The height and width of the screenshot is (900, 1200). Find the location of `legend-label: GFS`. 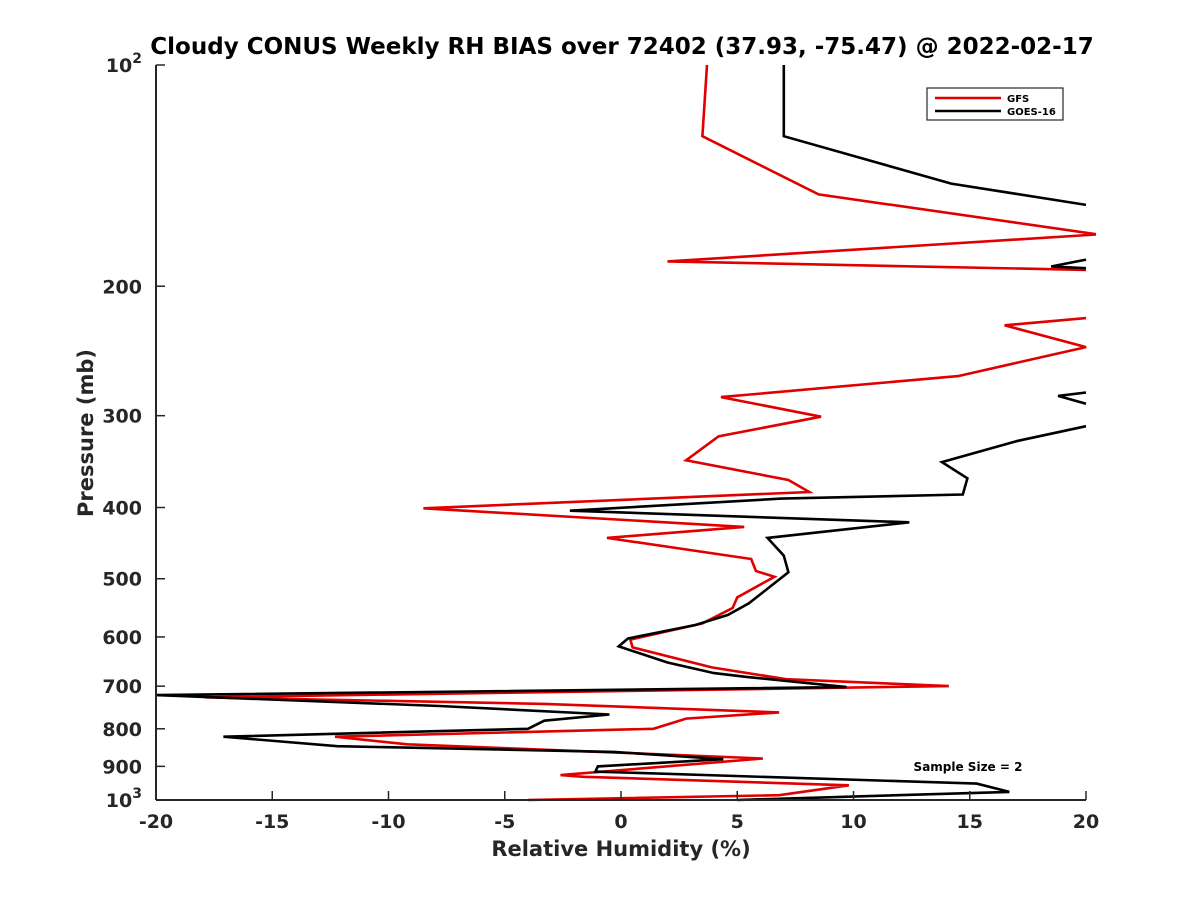

legend-label: GFS is located at coordinates (1018, 99).